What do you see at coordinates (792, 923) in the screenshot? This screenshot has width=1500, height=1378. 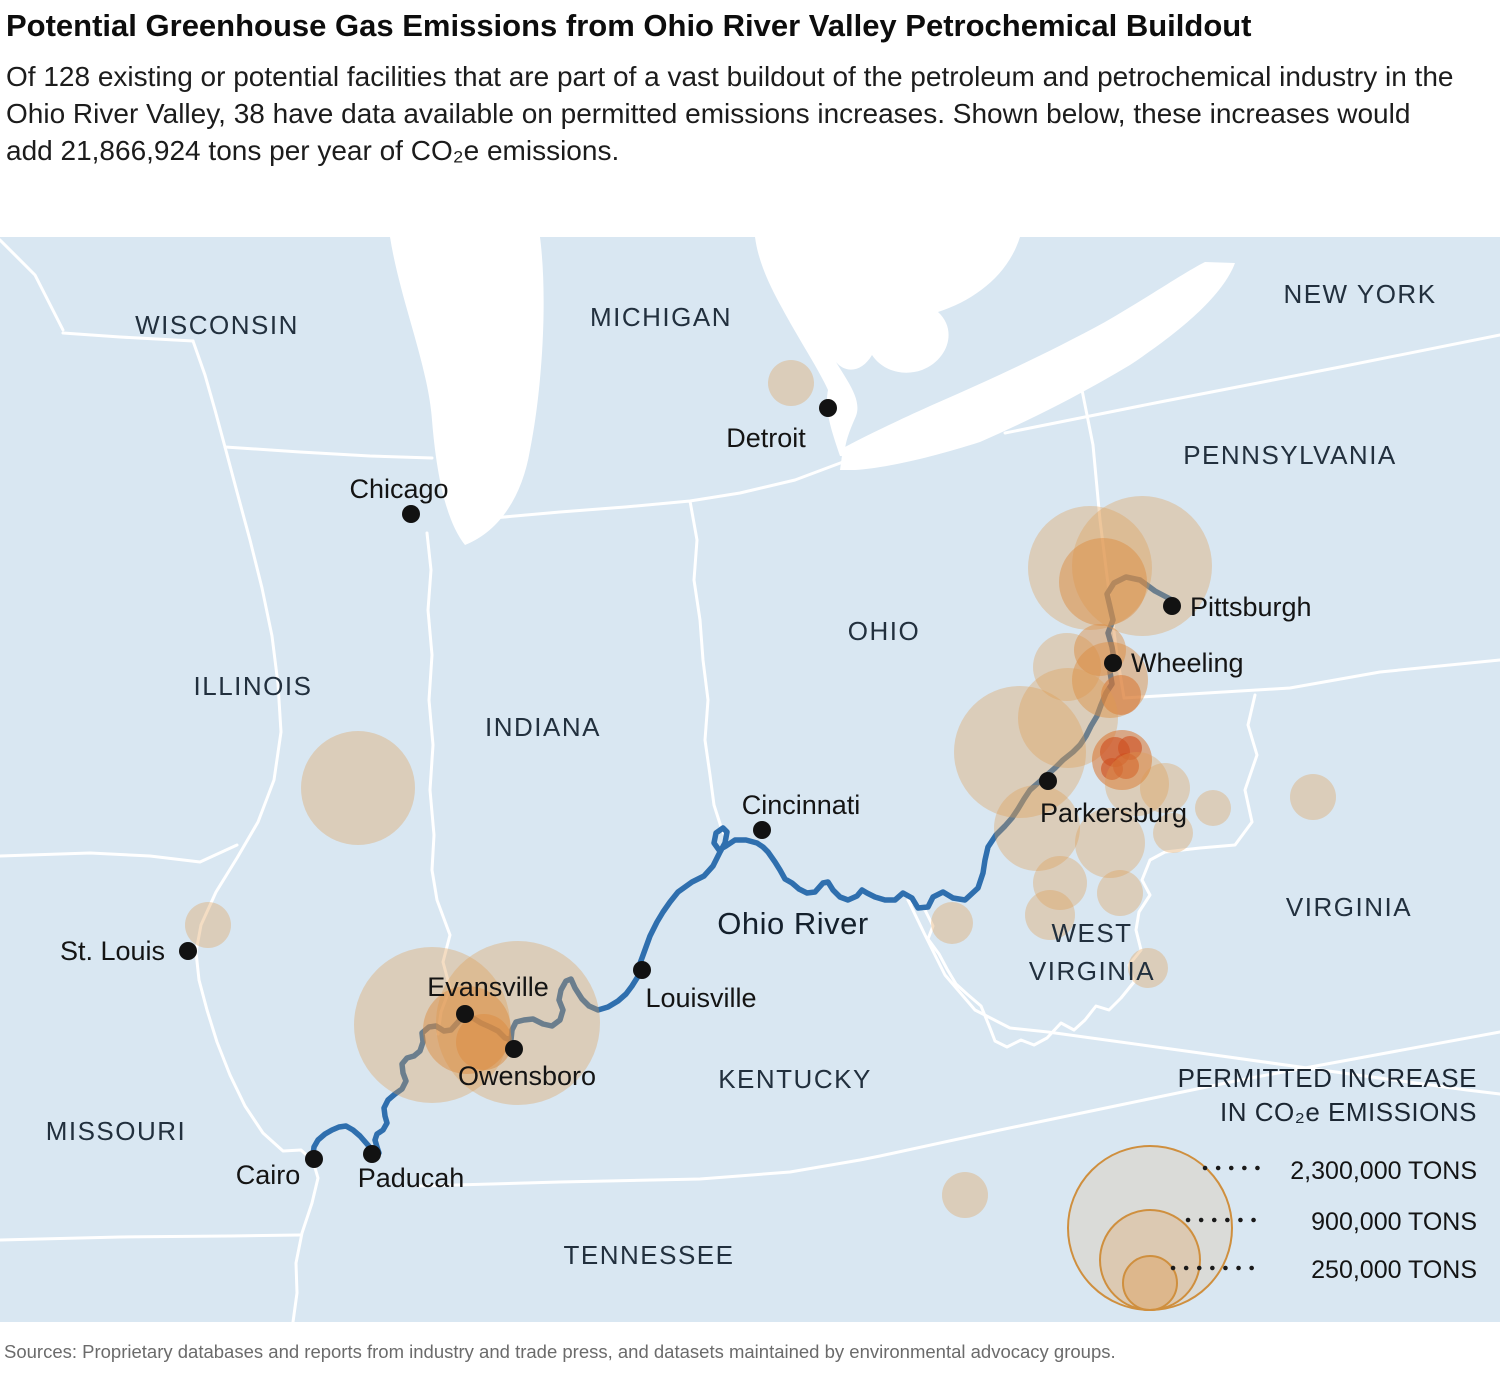 I see `ohio-river-label: Ohio River` at bounding box center [792, 923].